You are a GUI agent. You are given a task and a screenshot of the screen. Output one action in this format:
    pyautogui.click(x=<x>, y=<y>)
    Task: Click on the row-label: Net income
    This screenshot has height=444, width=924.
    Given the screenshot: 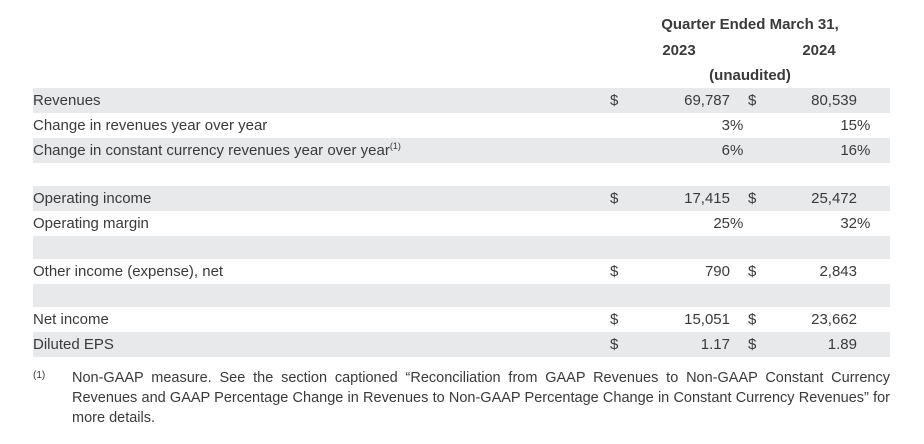 What is the action you would take?
    pyautogui.click(x=71, y=319)
    